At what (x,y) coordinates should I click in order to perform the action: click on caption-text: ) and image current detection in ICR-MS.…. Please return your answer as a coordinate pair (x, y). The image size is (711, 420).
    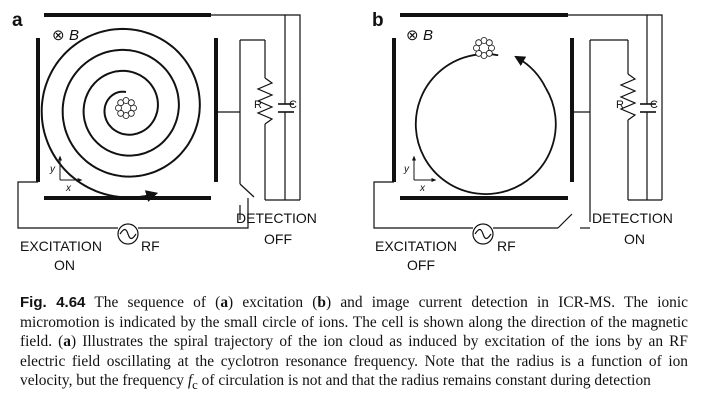
    Looking at the image, I should click on (354, 322).